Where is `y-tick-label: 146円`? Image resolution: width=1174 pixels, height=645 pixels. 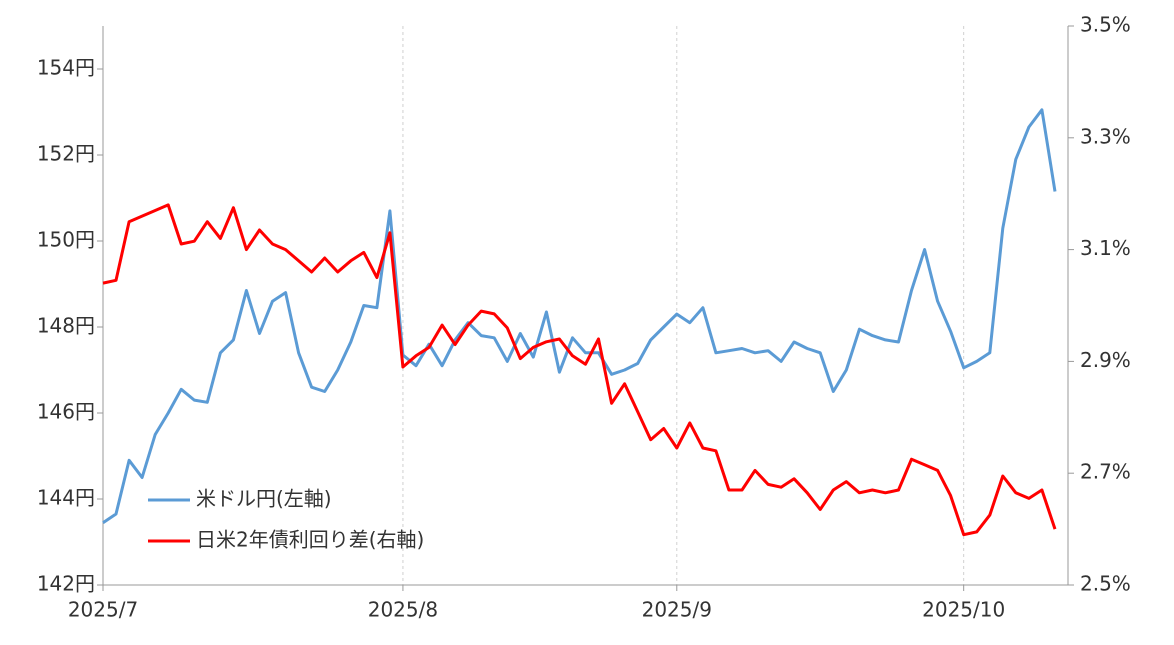 y-tick-label: 146円 is located at coordinates (66, 412).